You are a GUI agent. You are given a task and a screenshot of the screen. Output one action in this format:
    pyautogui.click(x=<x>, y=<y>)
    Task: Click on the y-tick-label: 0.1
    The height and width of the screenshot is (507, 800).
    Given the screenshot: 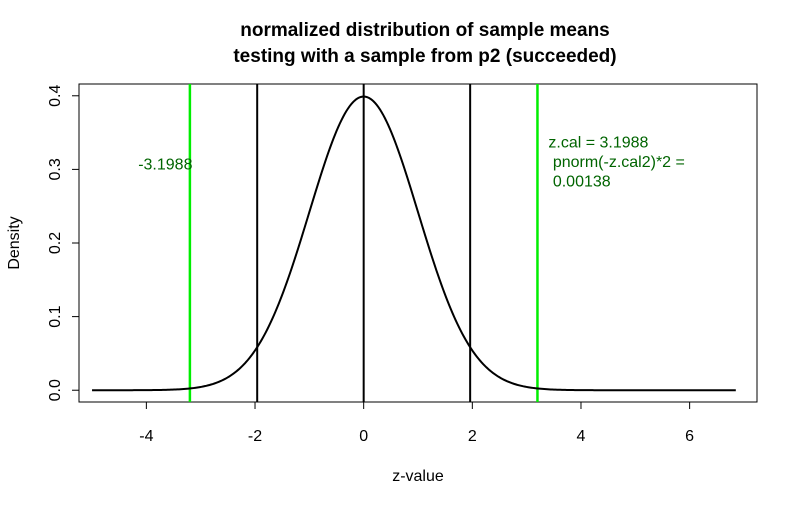 What is the action you would take?
    pyautogui.click(x=55, y=316)
    